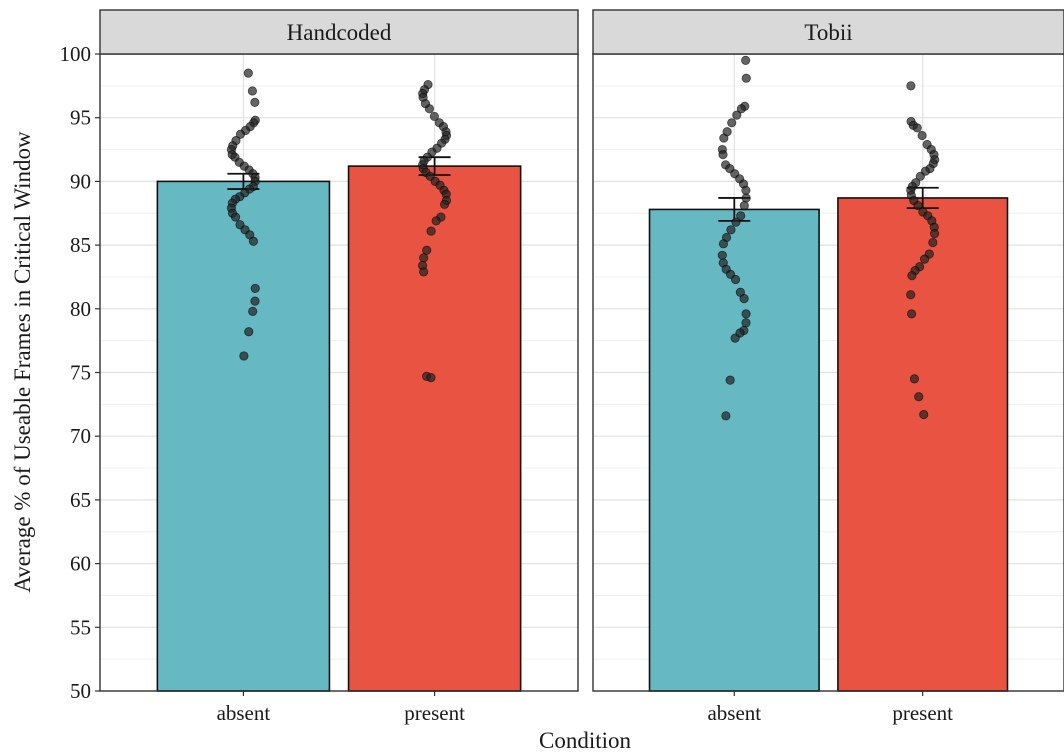  What do you see at coordinates (80, 627) in the screenshot?
I see `y-tick-label: 55` at bounding box center [80, 627].